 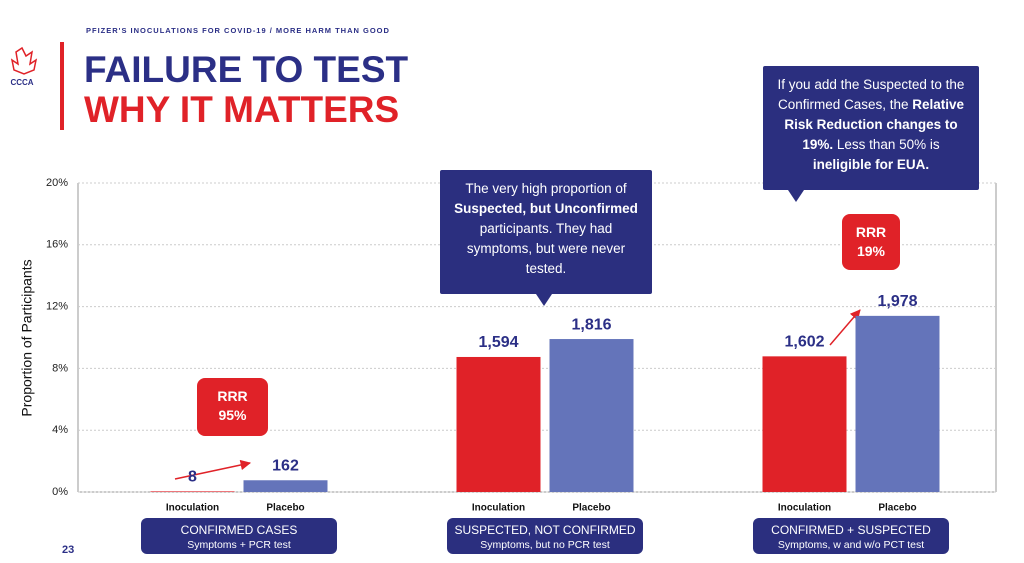 What do you see at coordinates (591, 324) in the screenshot?
I see `data-label: 1,816` at bounding box center [591, 324].